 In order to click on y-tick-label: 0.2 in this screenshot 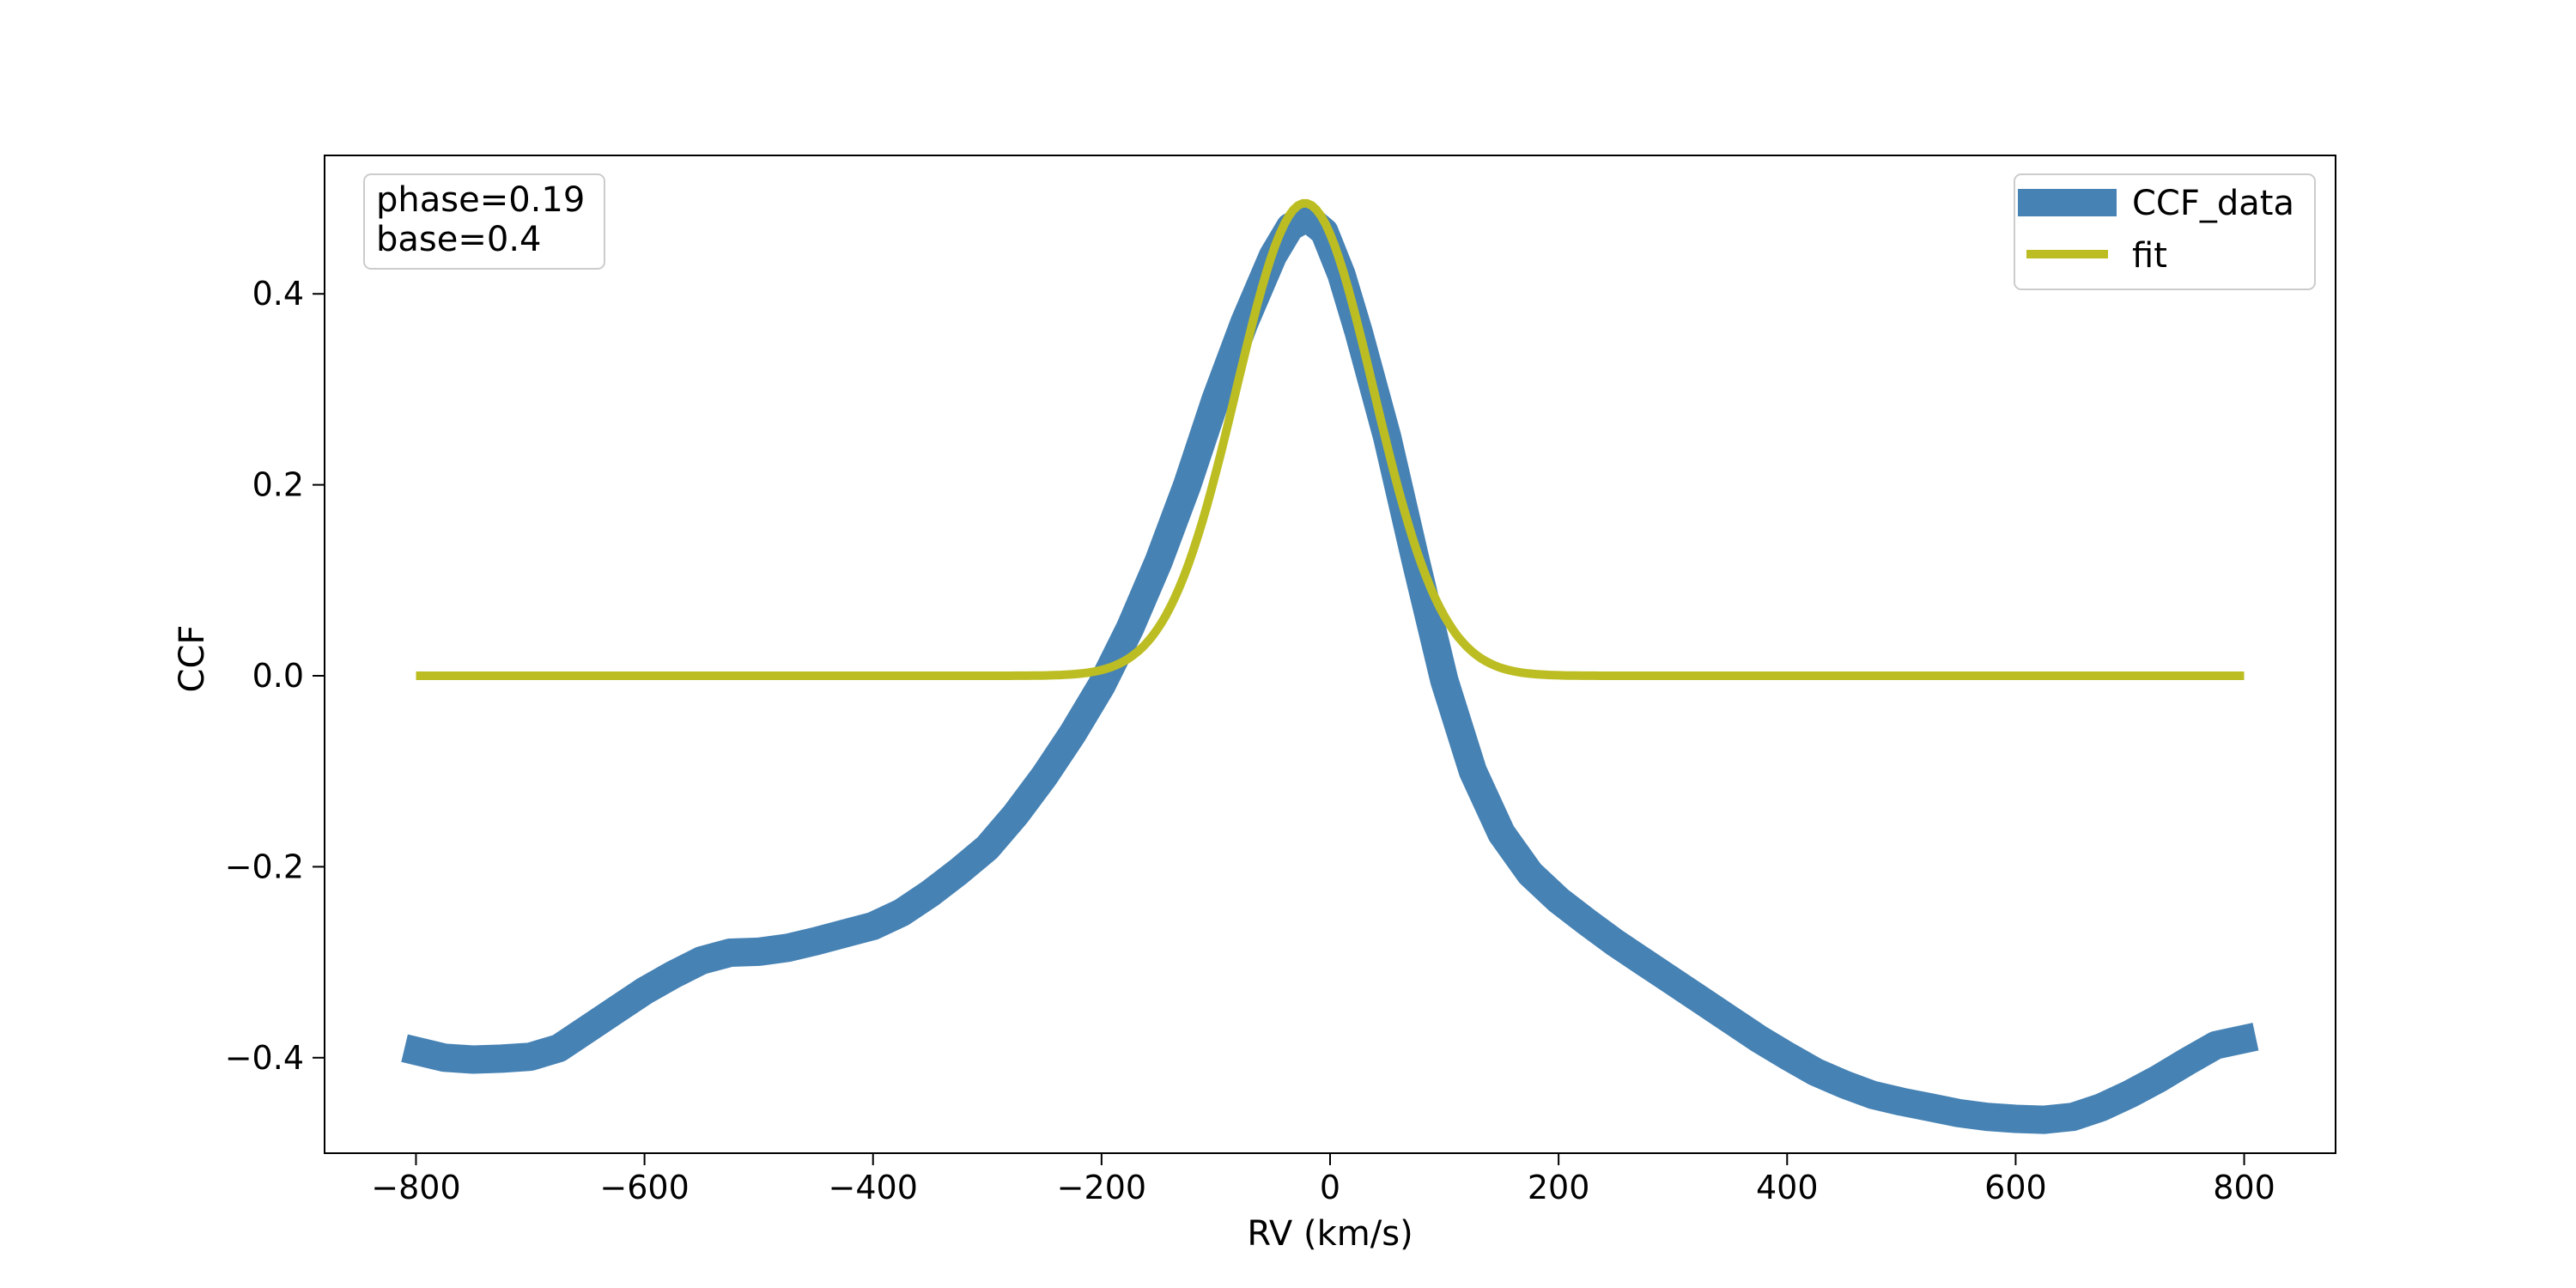, I will do `click(278, 485)`.